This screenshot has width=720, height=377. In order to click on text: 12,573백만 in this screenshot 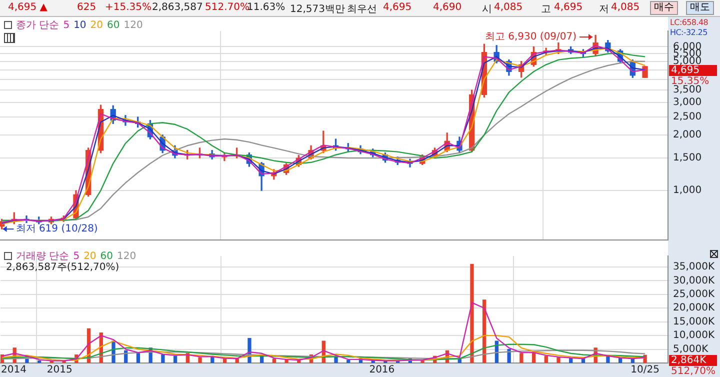, I will do `click(317, 9)`.